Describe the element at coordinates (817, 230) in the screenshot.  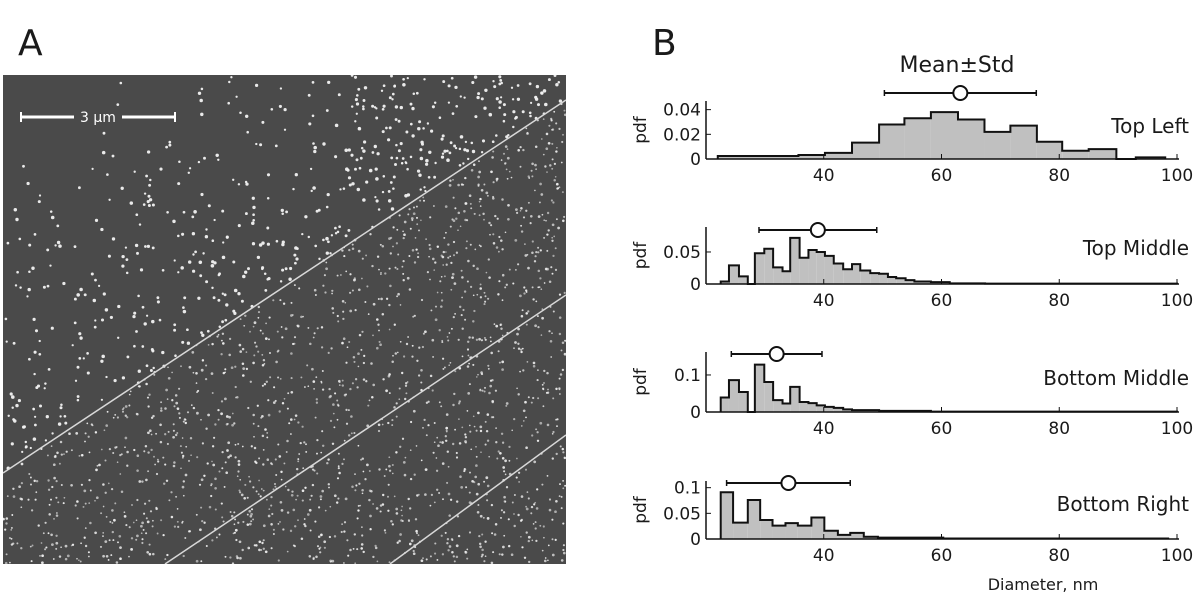
I see `mean-marker` at that location.